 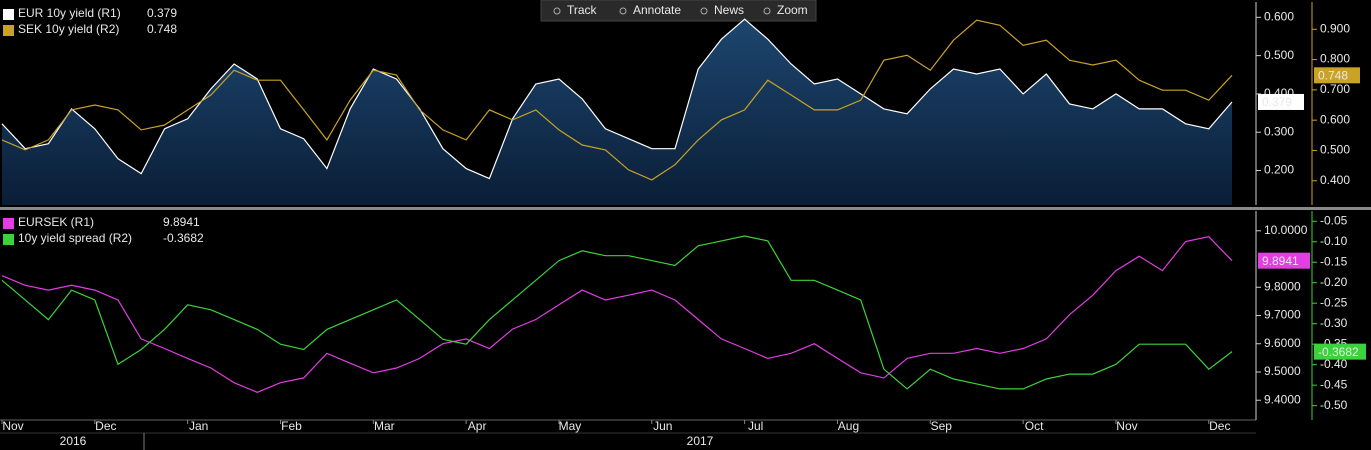 What do you see at coordinates (657, 10) in the screenshot?
I see `toolbar-button: Annotate` at bounding box center [657, 10].